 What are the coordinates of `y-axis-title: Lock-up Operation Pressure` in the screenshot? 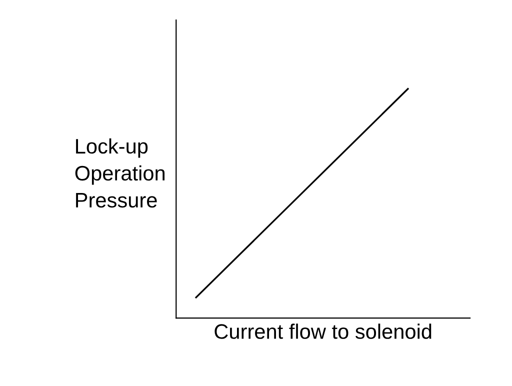 It's located at (119, 173).